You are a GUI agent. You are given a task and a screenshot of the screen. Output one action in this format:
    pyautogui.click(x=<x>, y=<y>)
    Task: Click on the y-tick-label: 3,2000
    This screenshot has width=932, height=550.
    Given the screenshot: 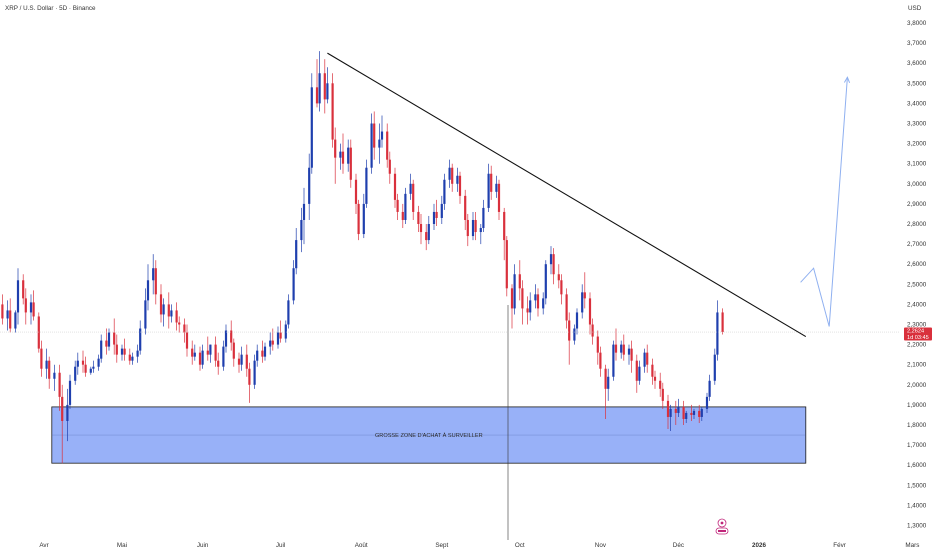 What is the action you would take?
    pyautogui.click(x=917, y=144)
    